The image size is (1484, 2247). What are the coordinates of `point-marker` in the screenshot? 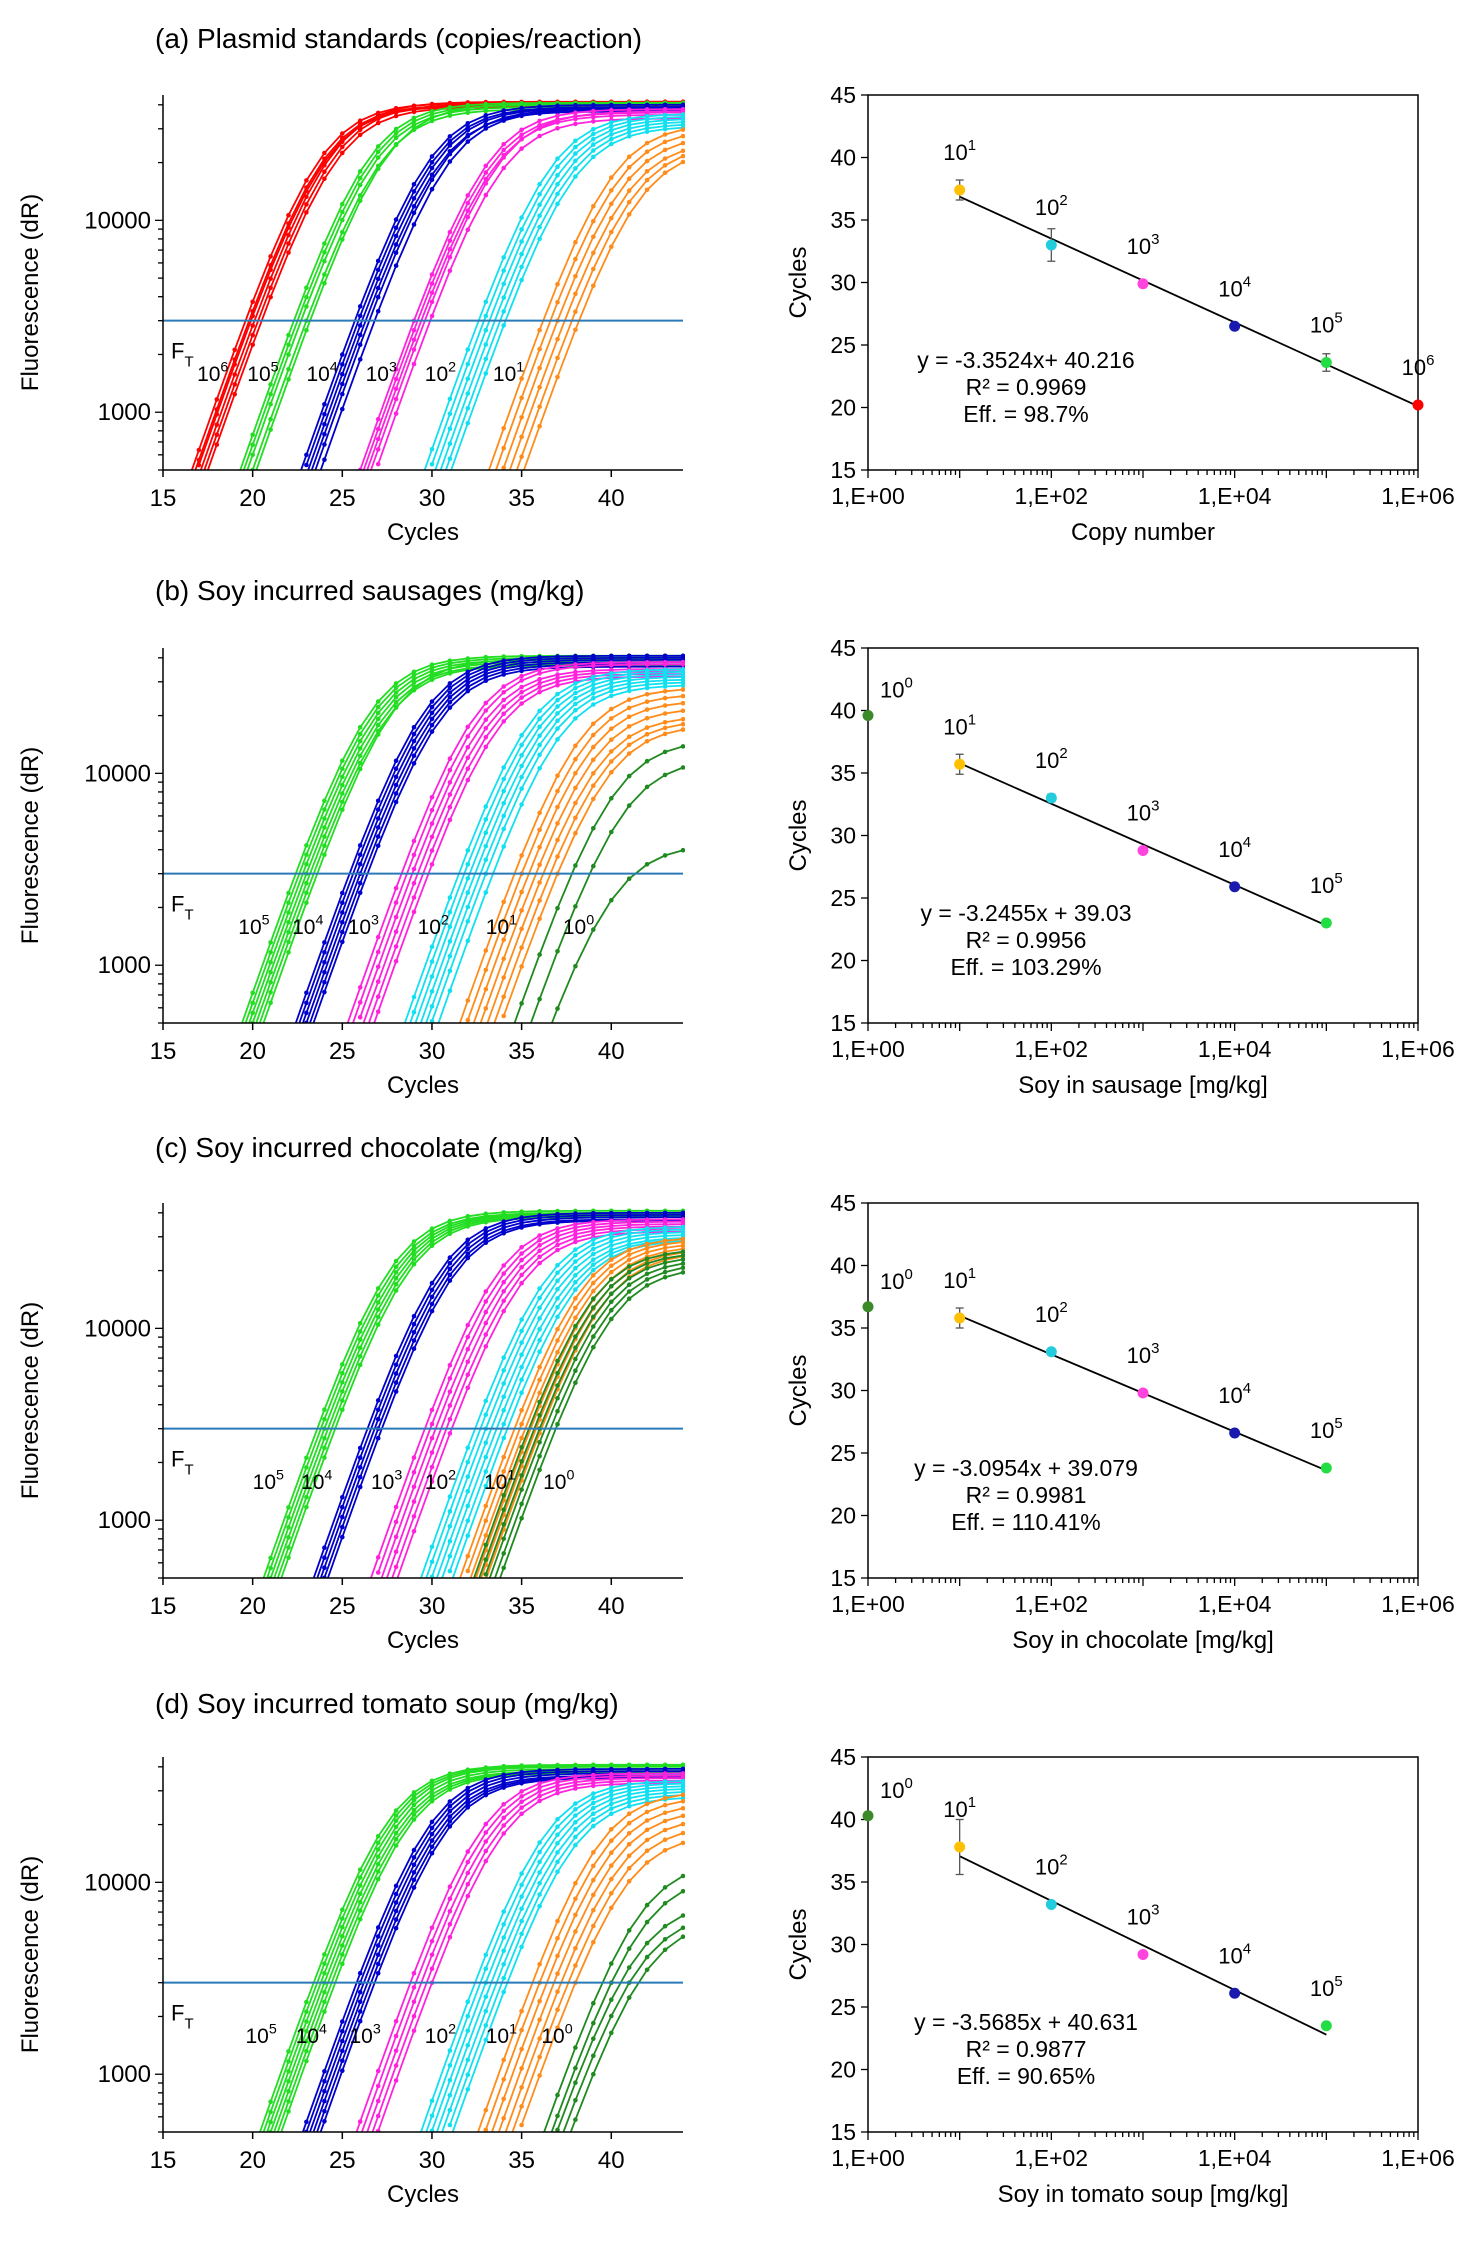 It's located at (868, 1816).